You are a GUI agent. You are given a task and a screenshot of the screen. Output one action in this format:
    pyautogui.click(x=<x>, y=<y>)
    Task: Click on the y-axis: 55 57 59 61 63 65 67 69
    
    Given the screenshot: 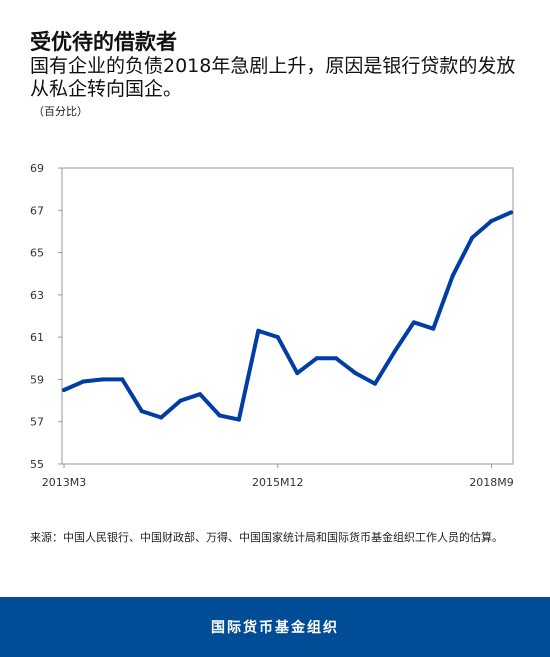 What is the action you would take?
    pyautogui.click(x=46, y=316)
    